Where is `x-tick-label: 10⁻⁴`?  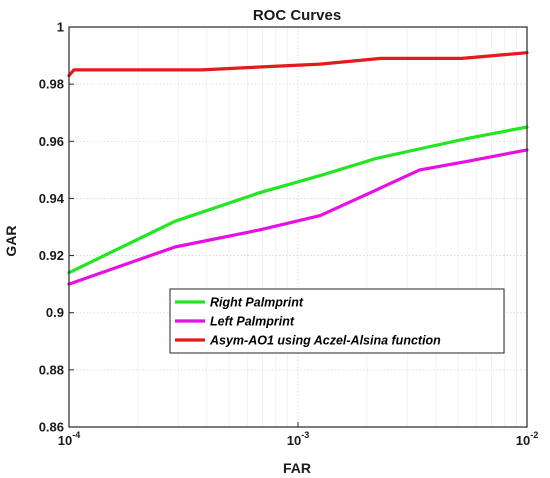
x-tick-label: 10⁻⁴ is located at coordinates (69, 439).